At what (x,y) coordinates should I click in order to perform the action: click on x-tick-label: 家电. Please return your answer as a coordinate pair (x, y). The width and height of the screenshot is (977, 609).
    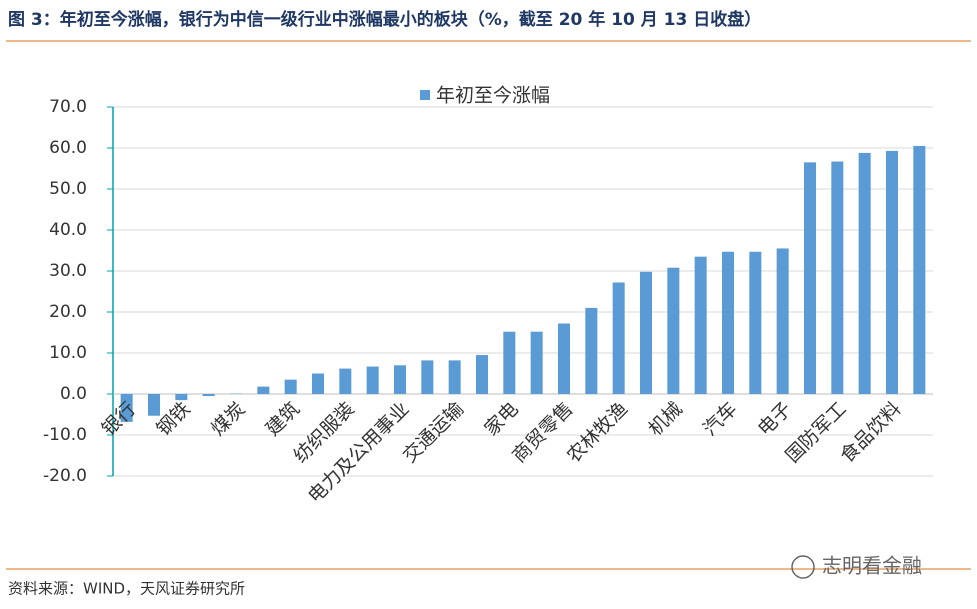
    Looking at the image, I should click on (501, 419).